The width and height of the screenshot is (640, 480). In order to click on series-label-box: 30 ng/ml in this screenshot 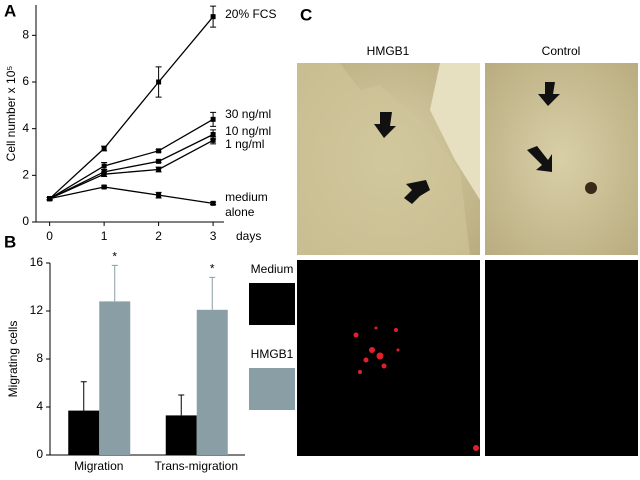, I will do `click(248, 114)`.